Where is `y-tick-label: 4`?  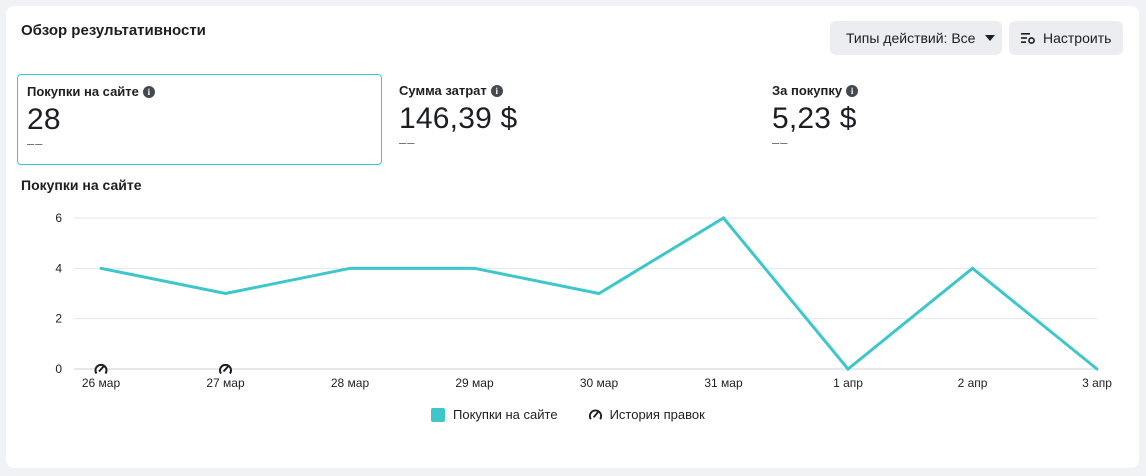
y-tick-label: 4 is located at coordinates (58, 268).